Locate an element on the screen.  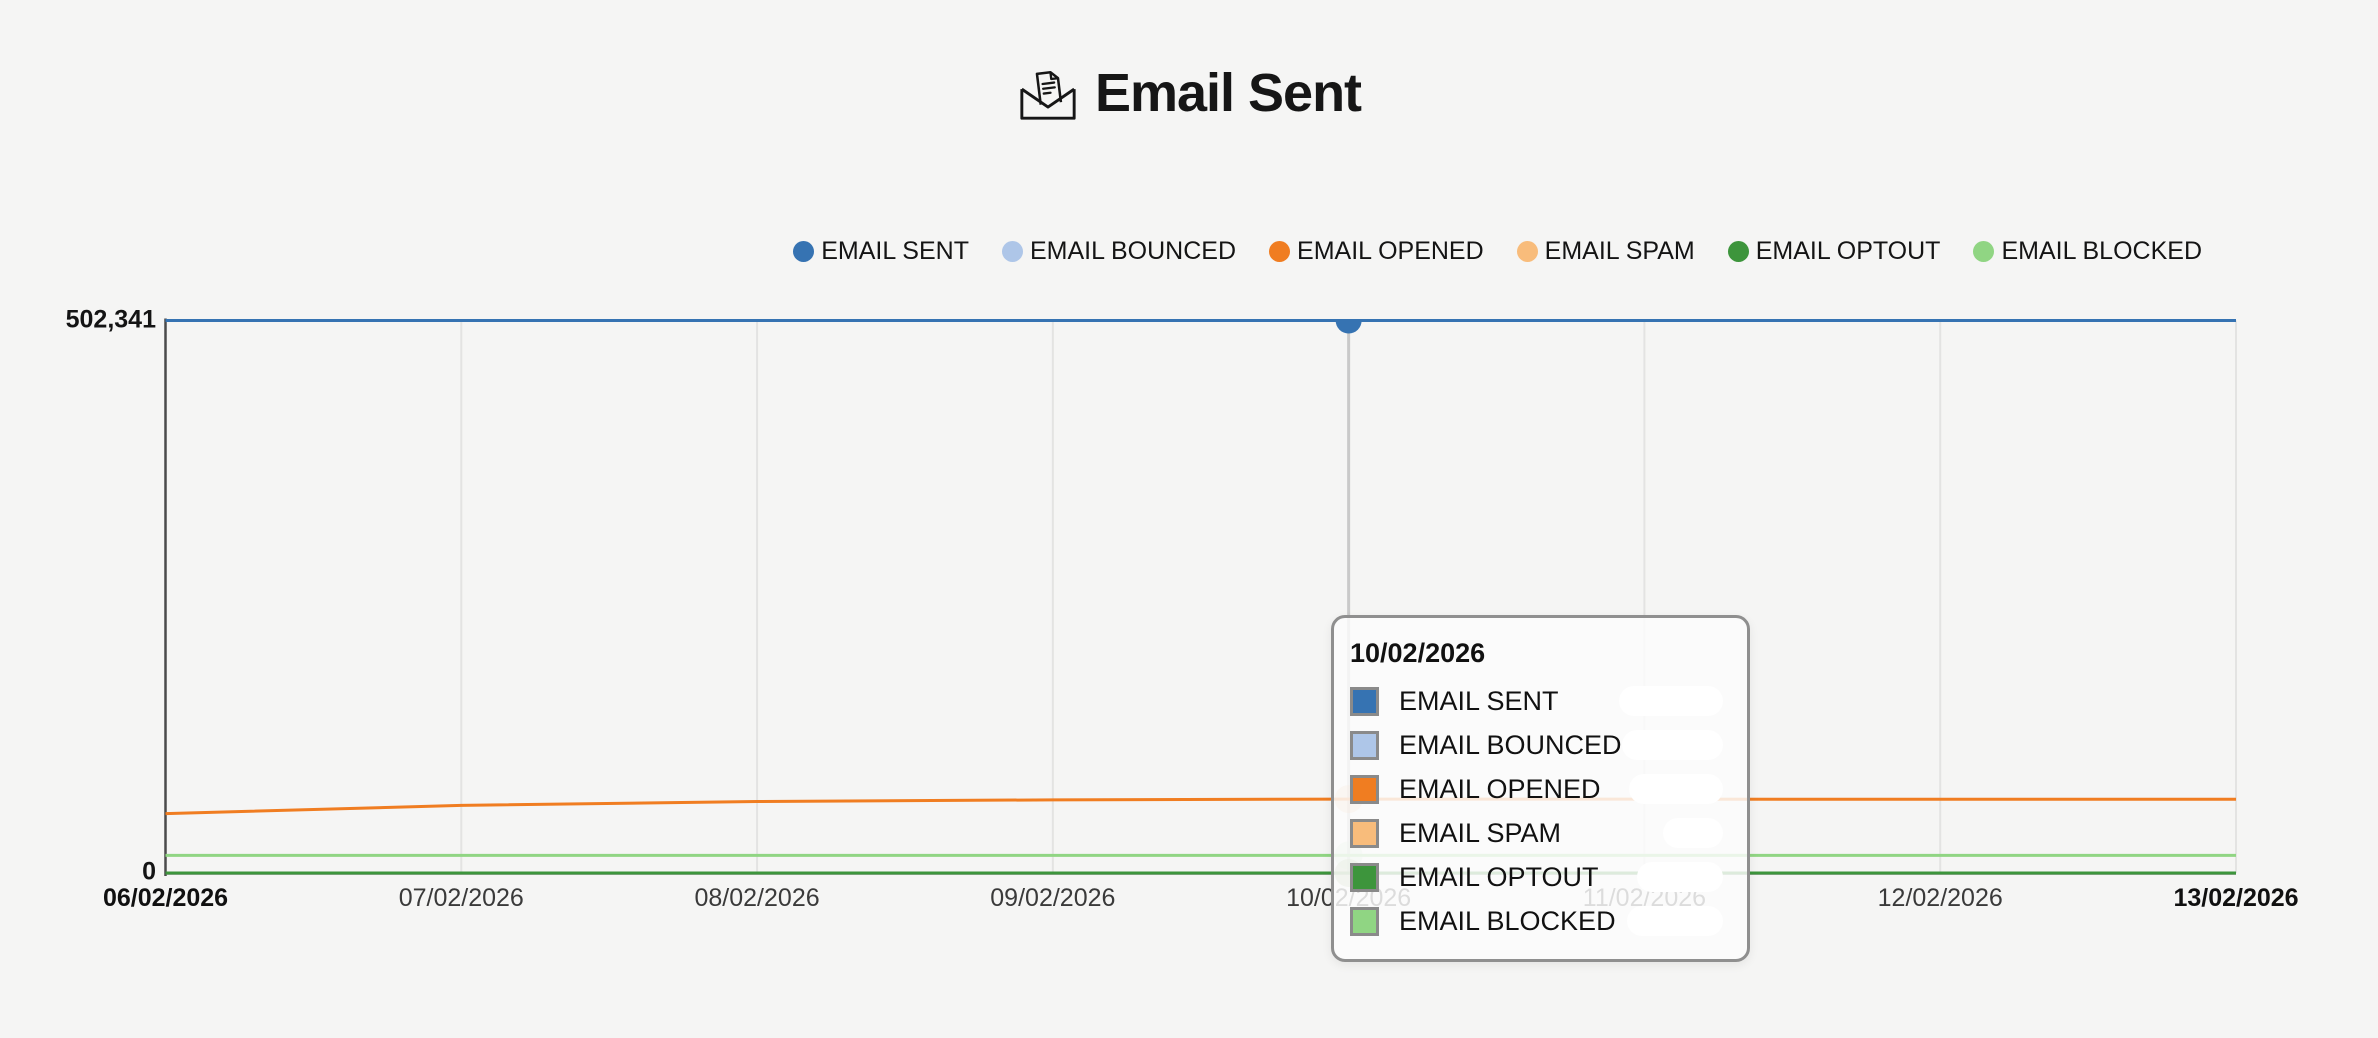
tooltip-row-email-opened: EMAIL OPENED is located at coordinates (1536, 789).